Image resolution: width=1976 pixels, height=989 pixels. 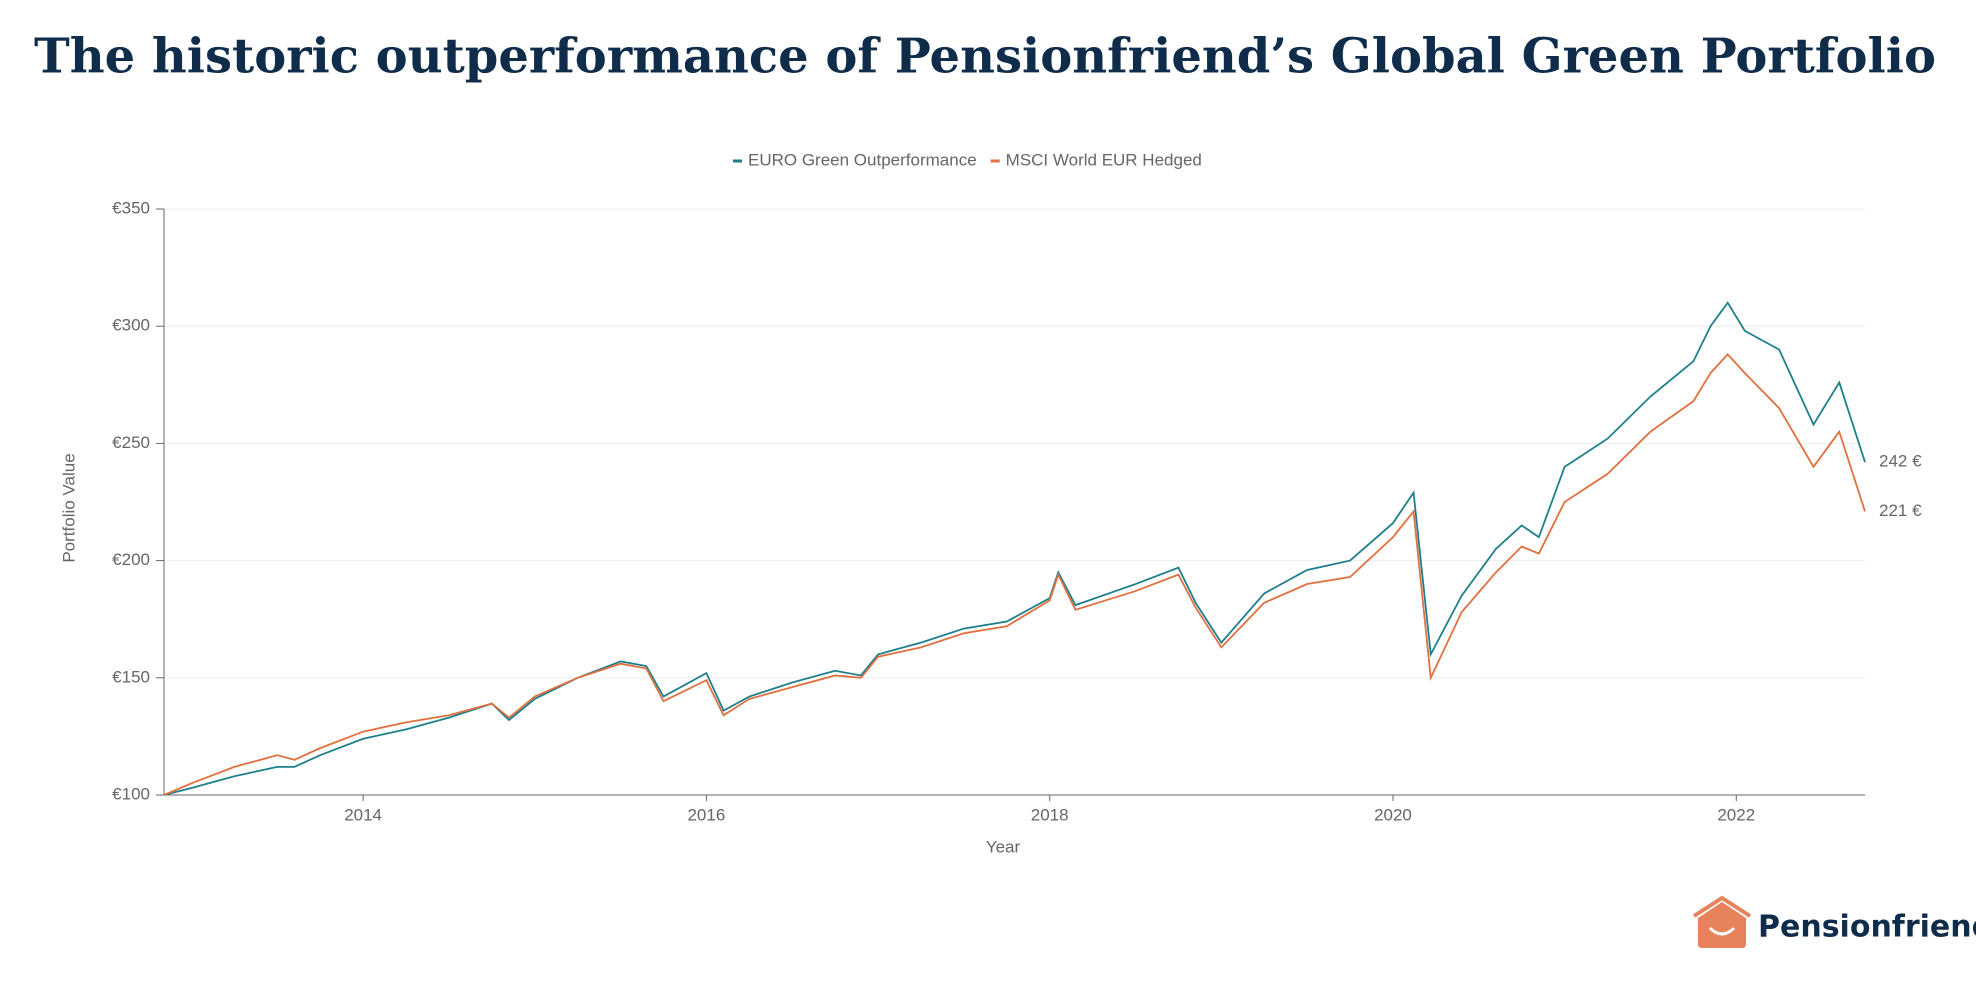 I want to click on end-label: 221 €, so click(x=1900, y=510).